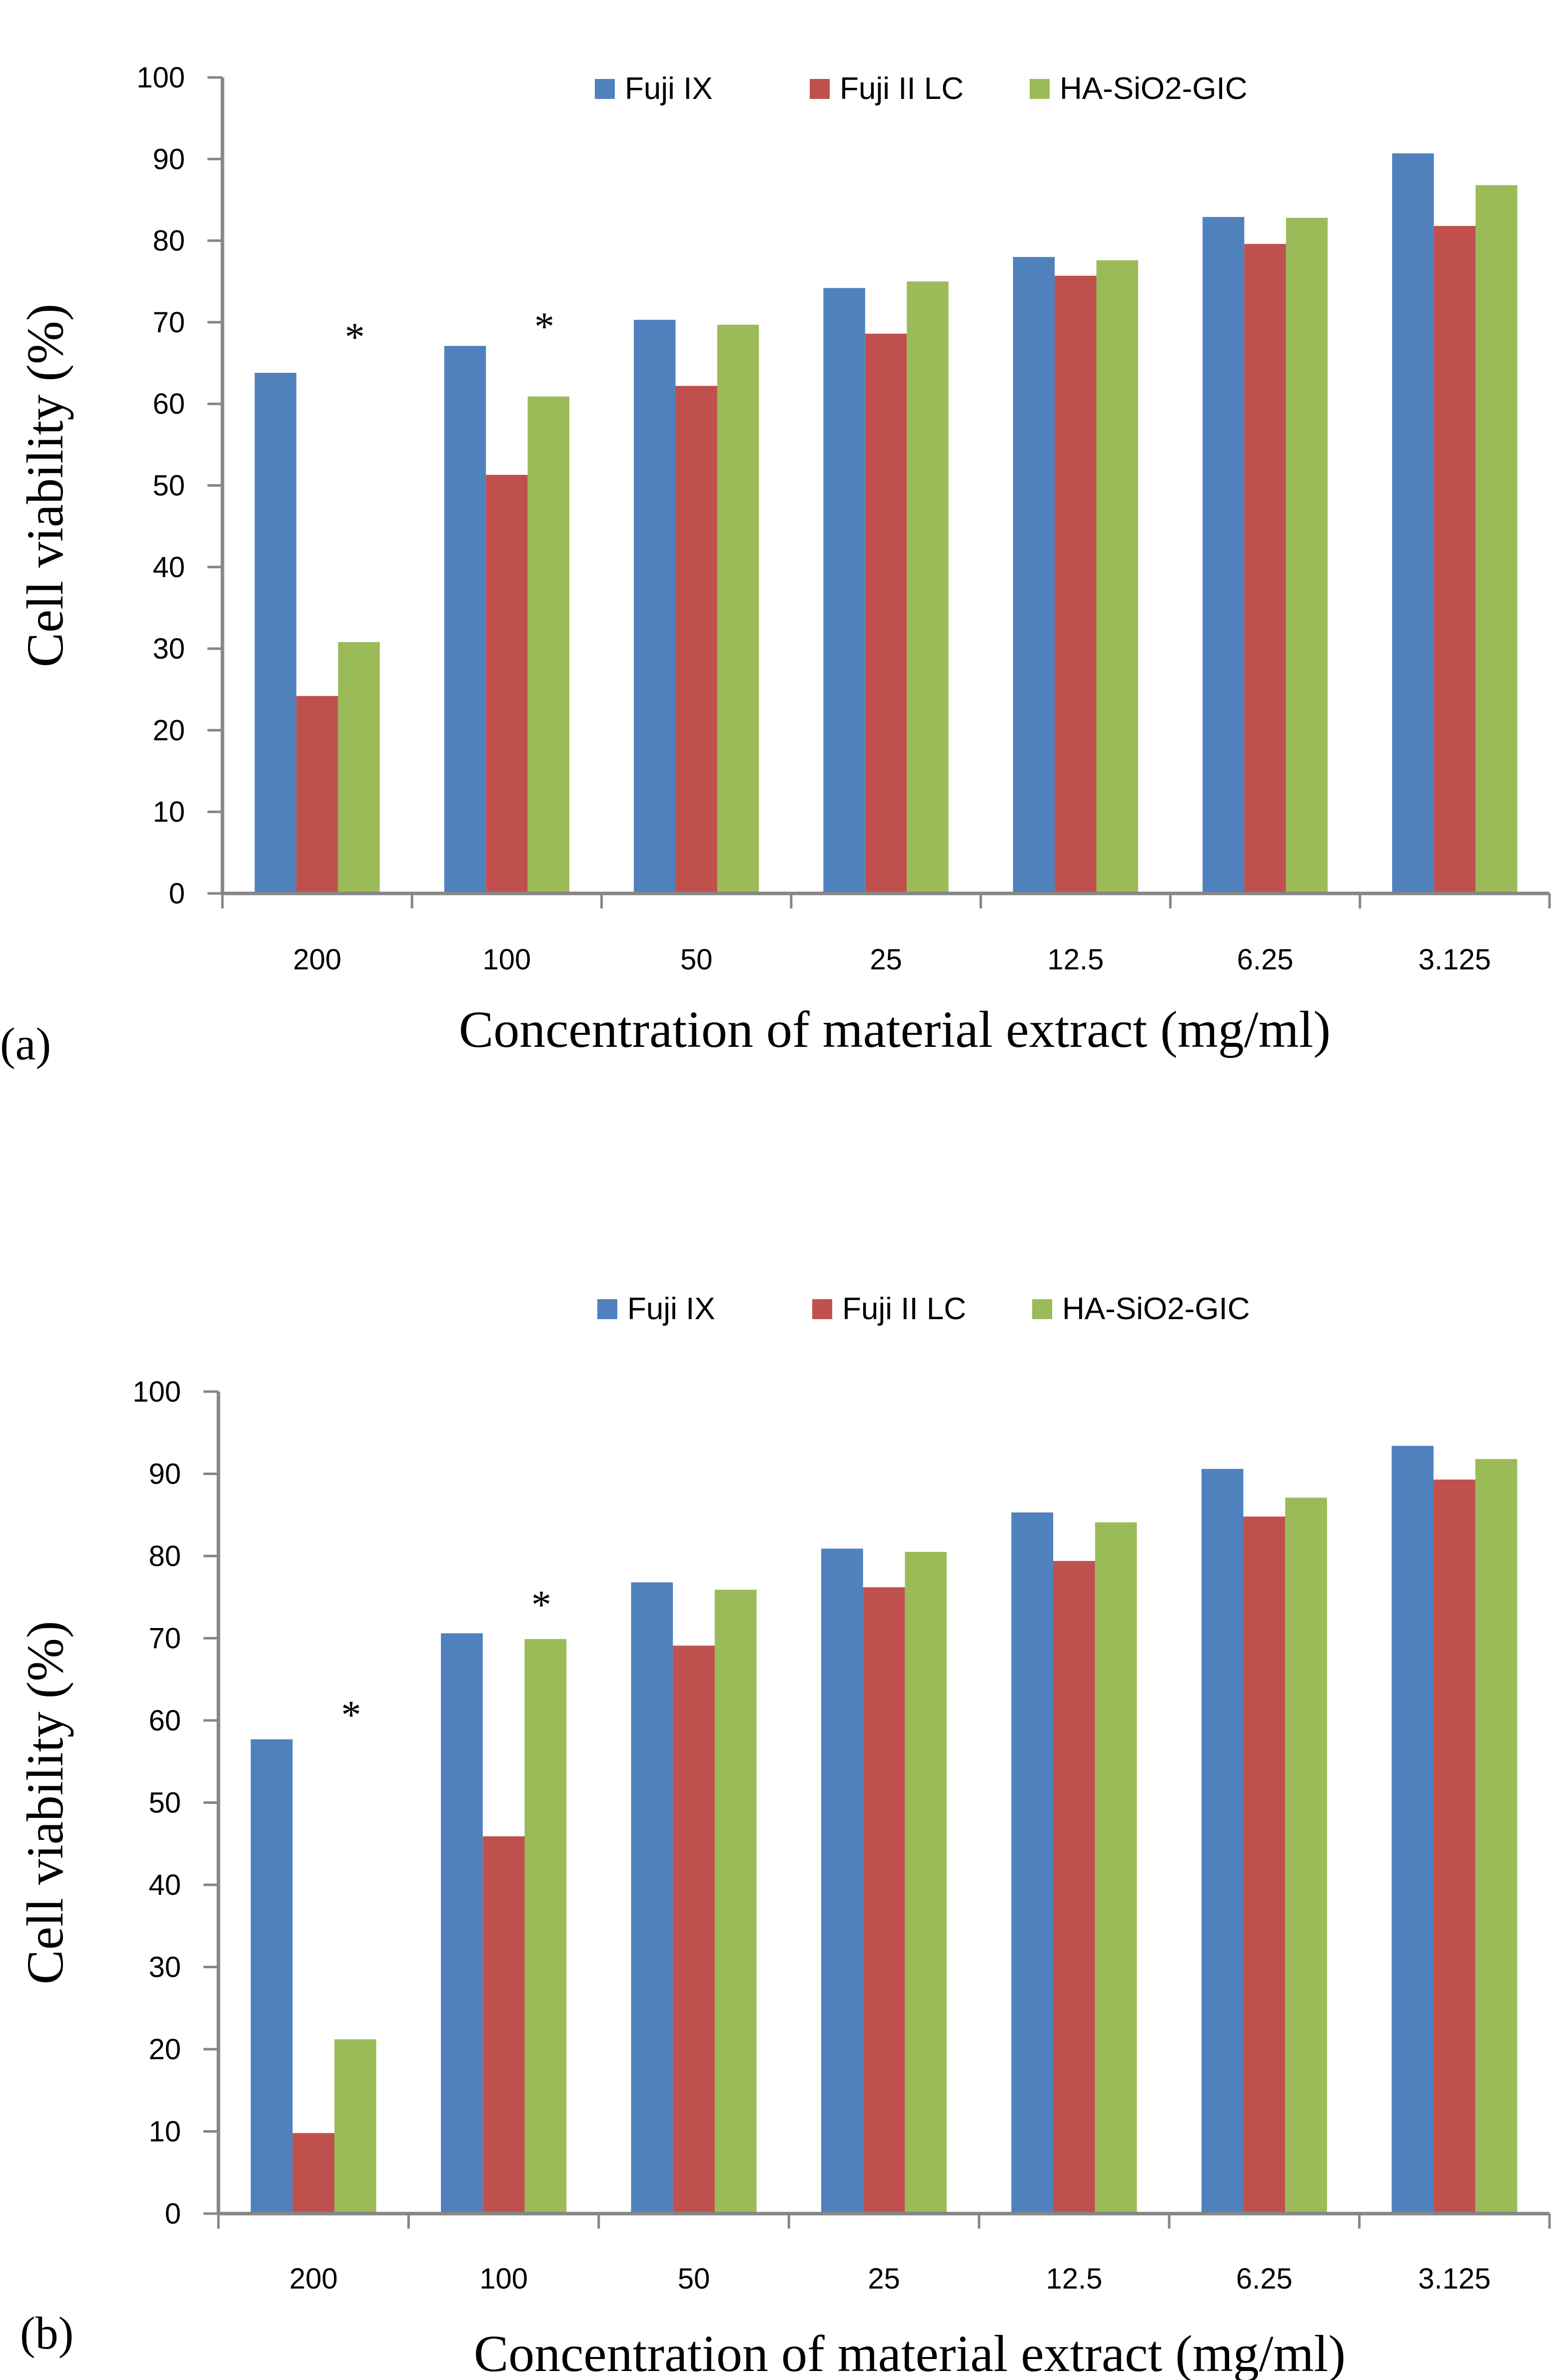 The image size is (1557, 2380). I want to click on panel-label: (b), so click(46, 2333).